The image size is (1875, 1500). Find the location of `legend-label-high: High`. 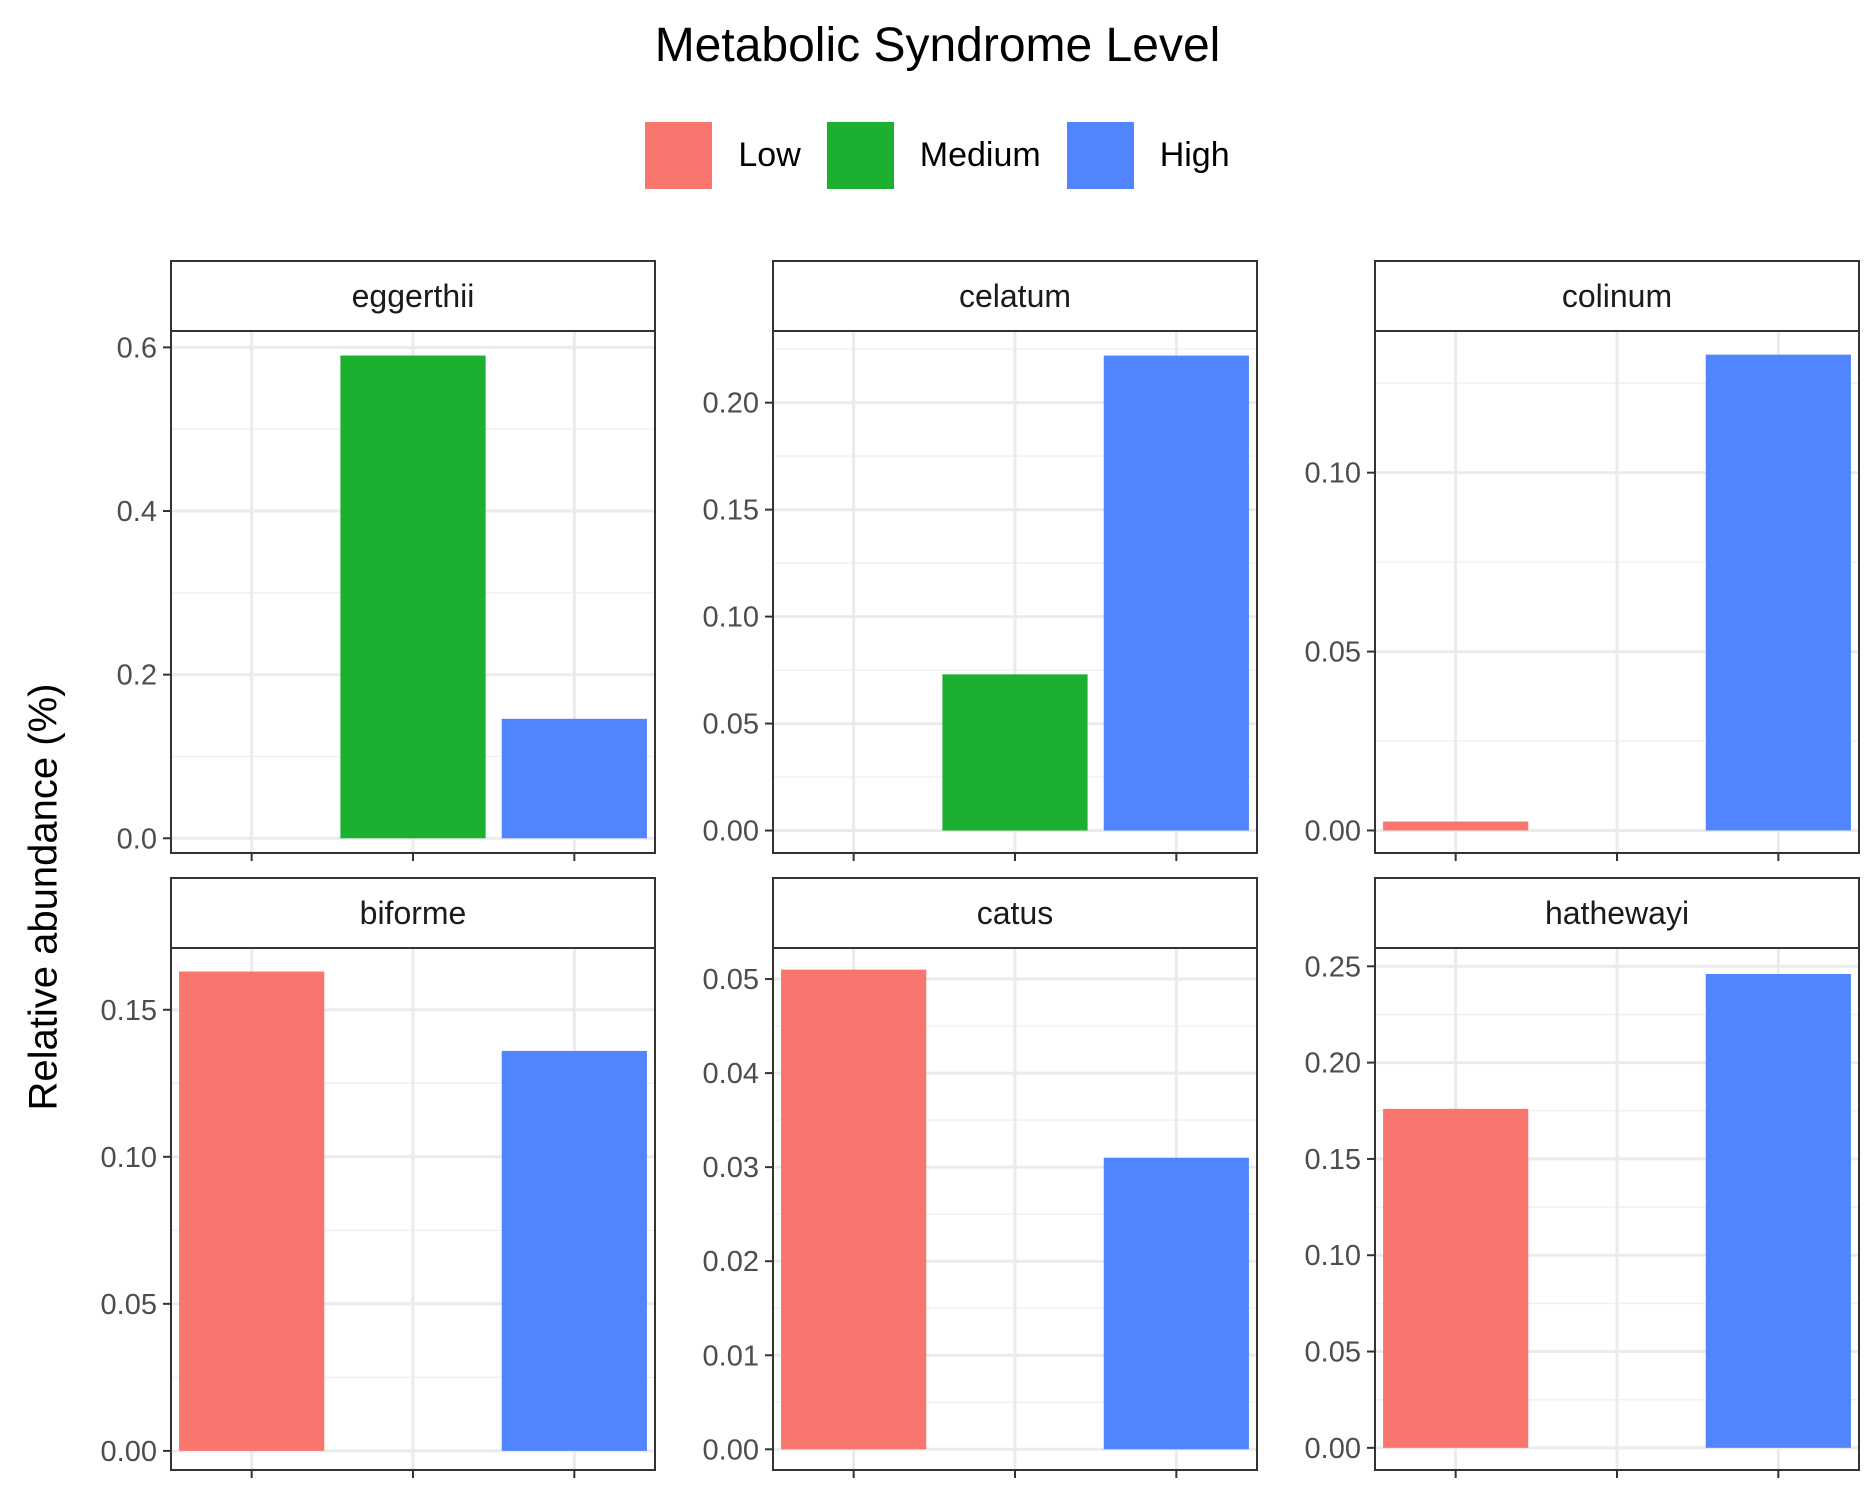

legend-label-high: High is located at coordinates (1194, 155).